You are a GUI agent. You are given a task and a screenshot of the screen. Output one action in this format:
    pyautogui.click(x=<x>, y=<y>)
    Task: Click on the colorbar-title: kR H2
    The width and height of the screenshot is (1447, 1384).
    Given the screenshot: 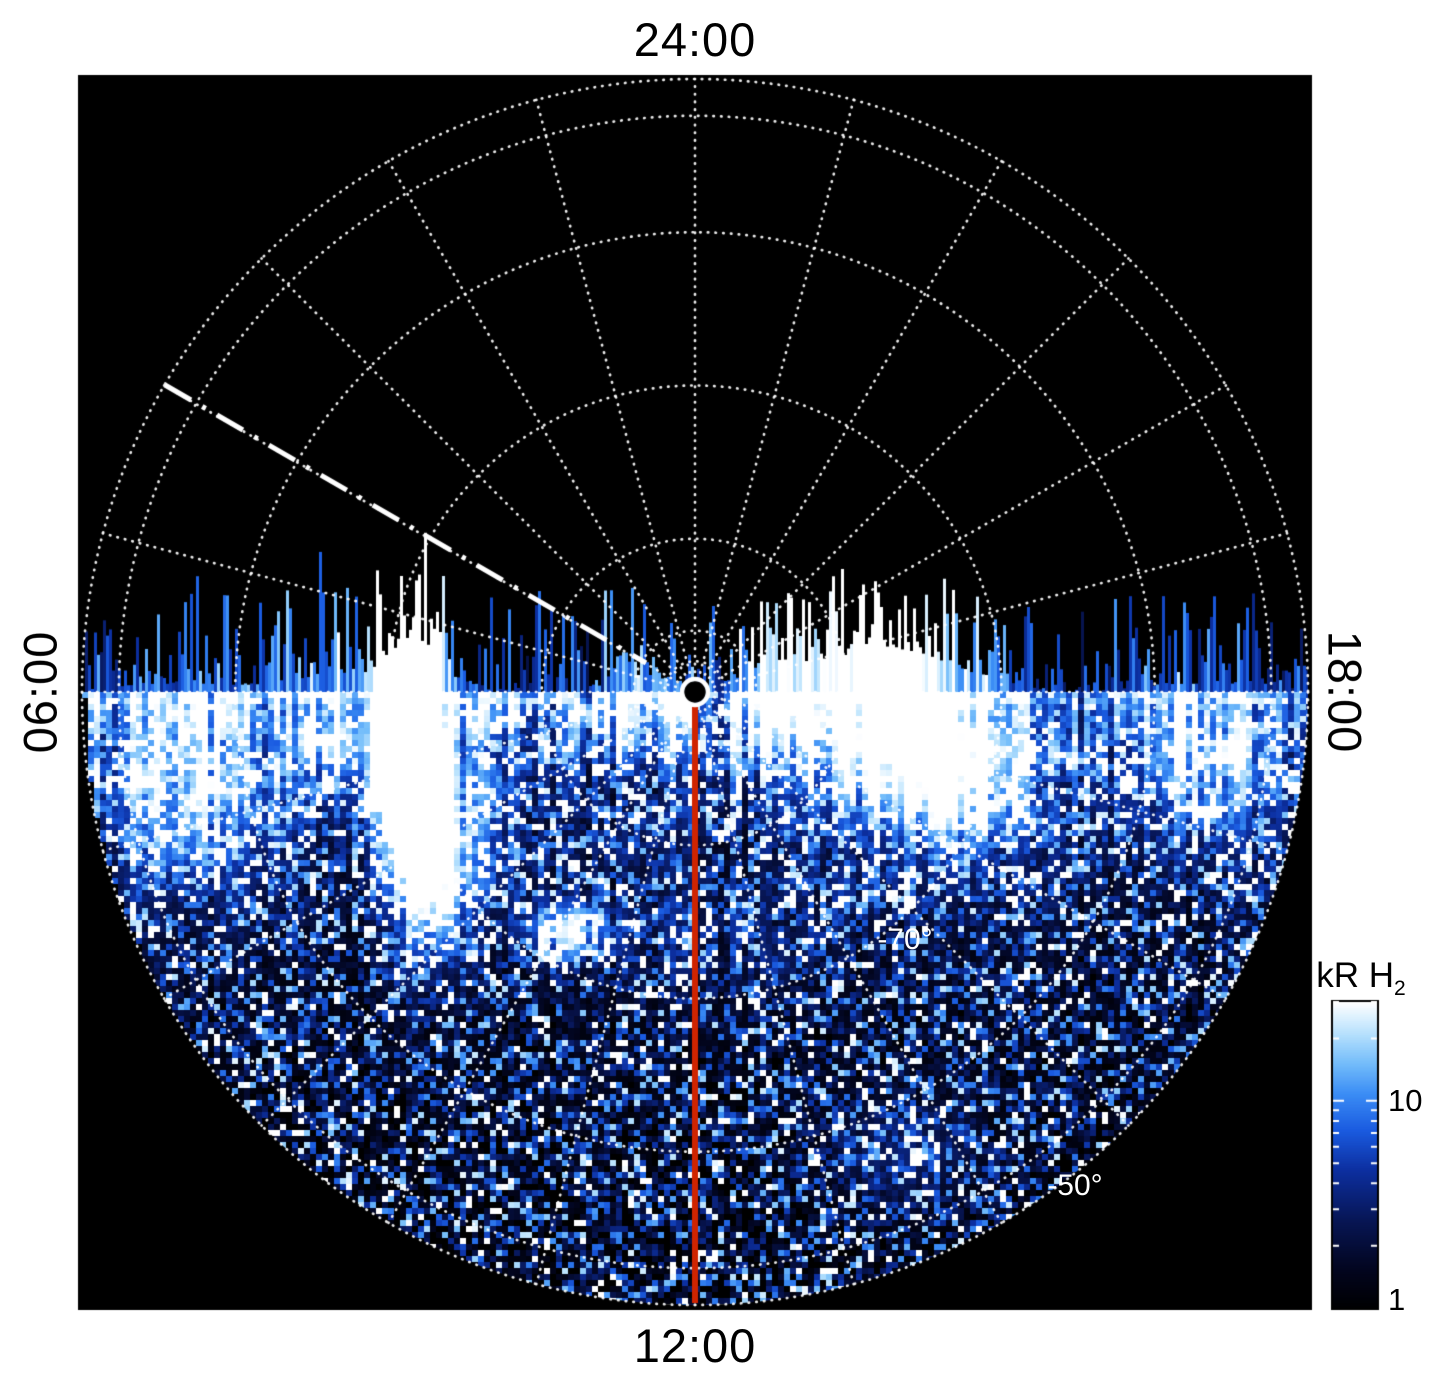 What is the action you would take?
    pyautogui.click(x=1360, y=978)
    